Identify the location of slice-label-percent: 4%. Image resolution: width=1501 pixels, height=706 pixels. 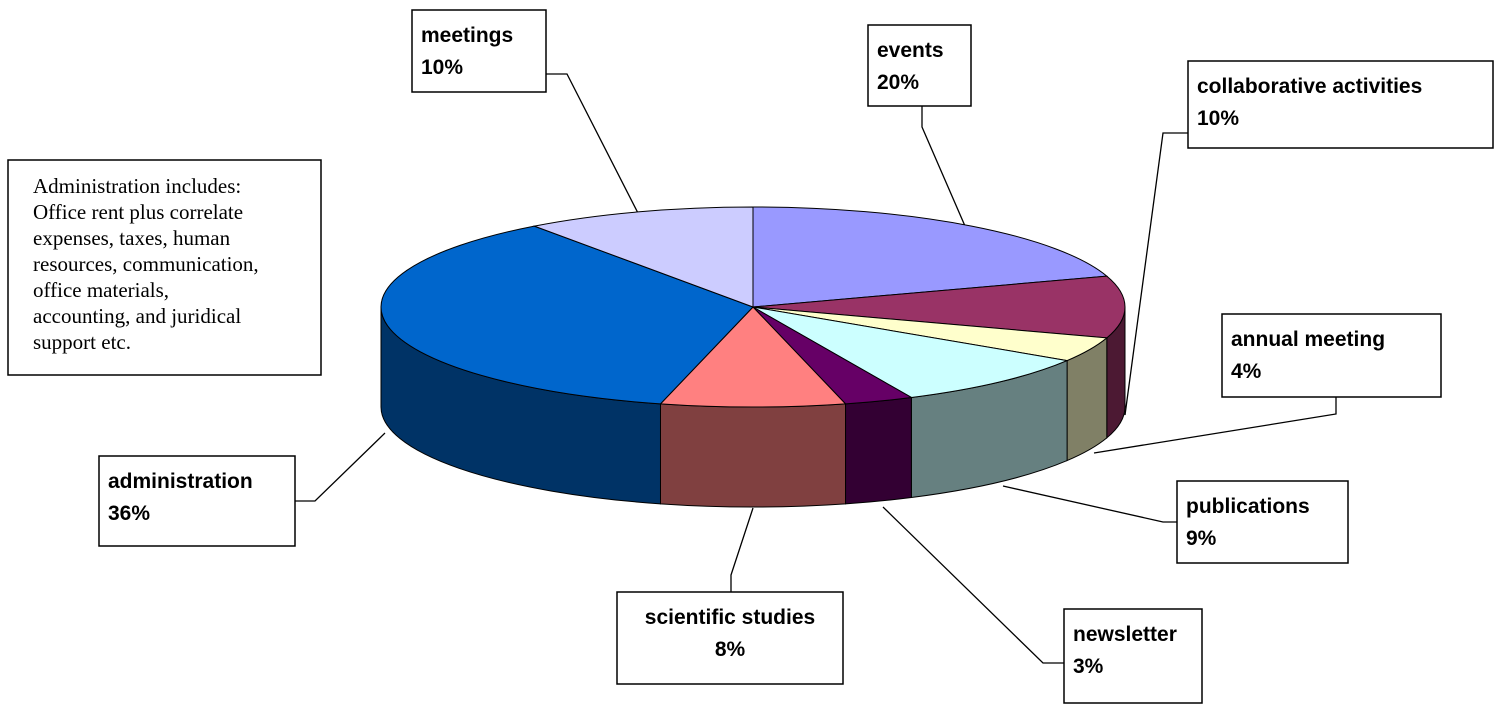
(1246, 371).